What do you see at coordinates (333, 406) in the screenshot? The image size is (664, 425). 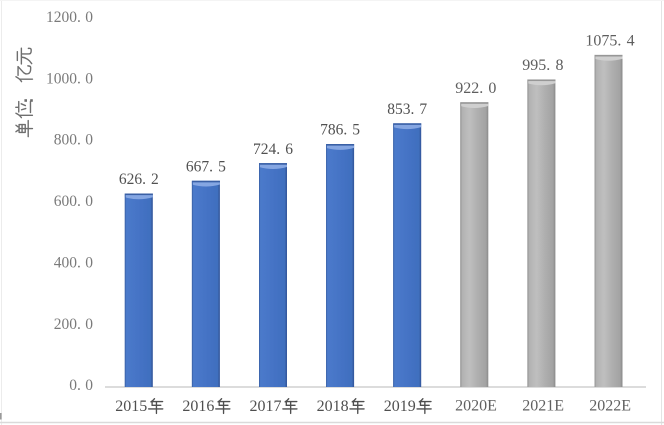 I see `svg-text: 2018` at bounding box center [333, 406].